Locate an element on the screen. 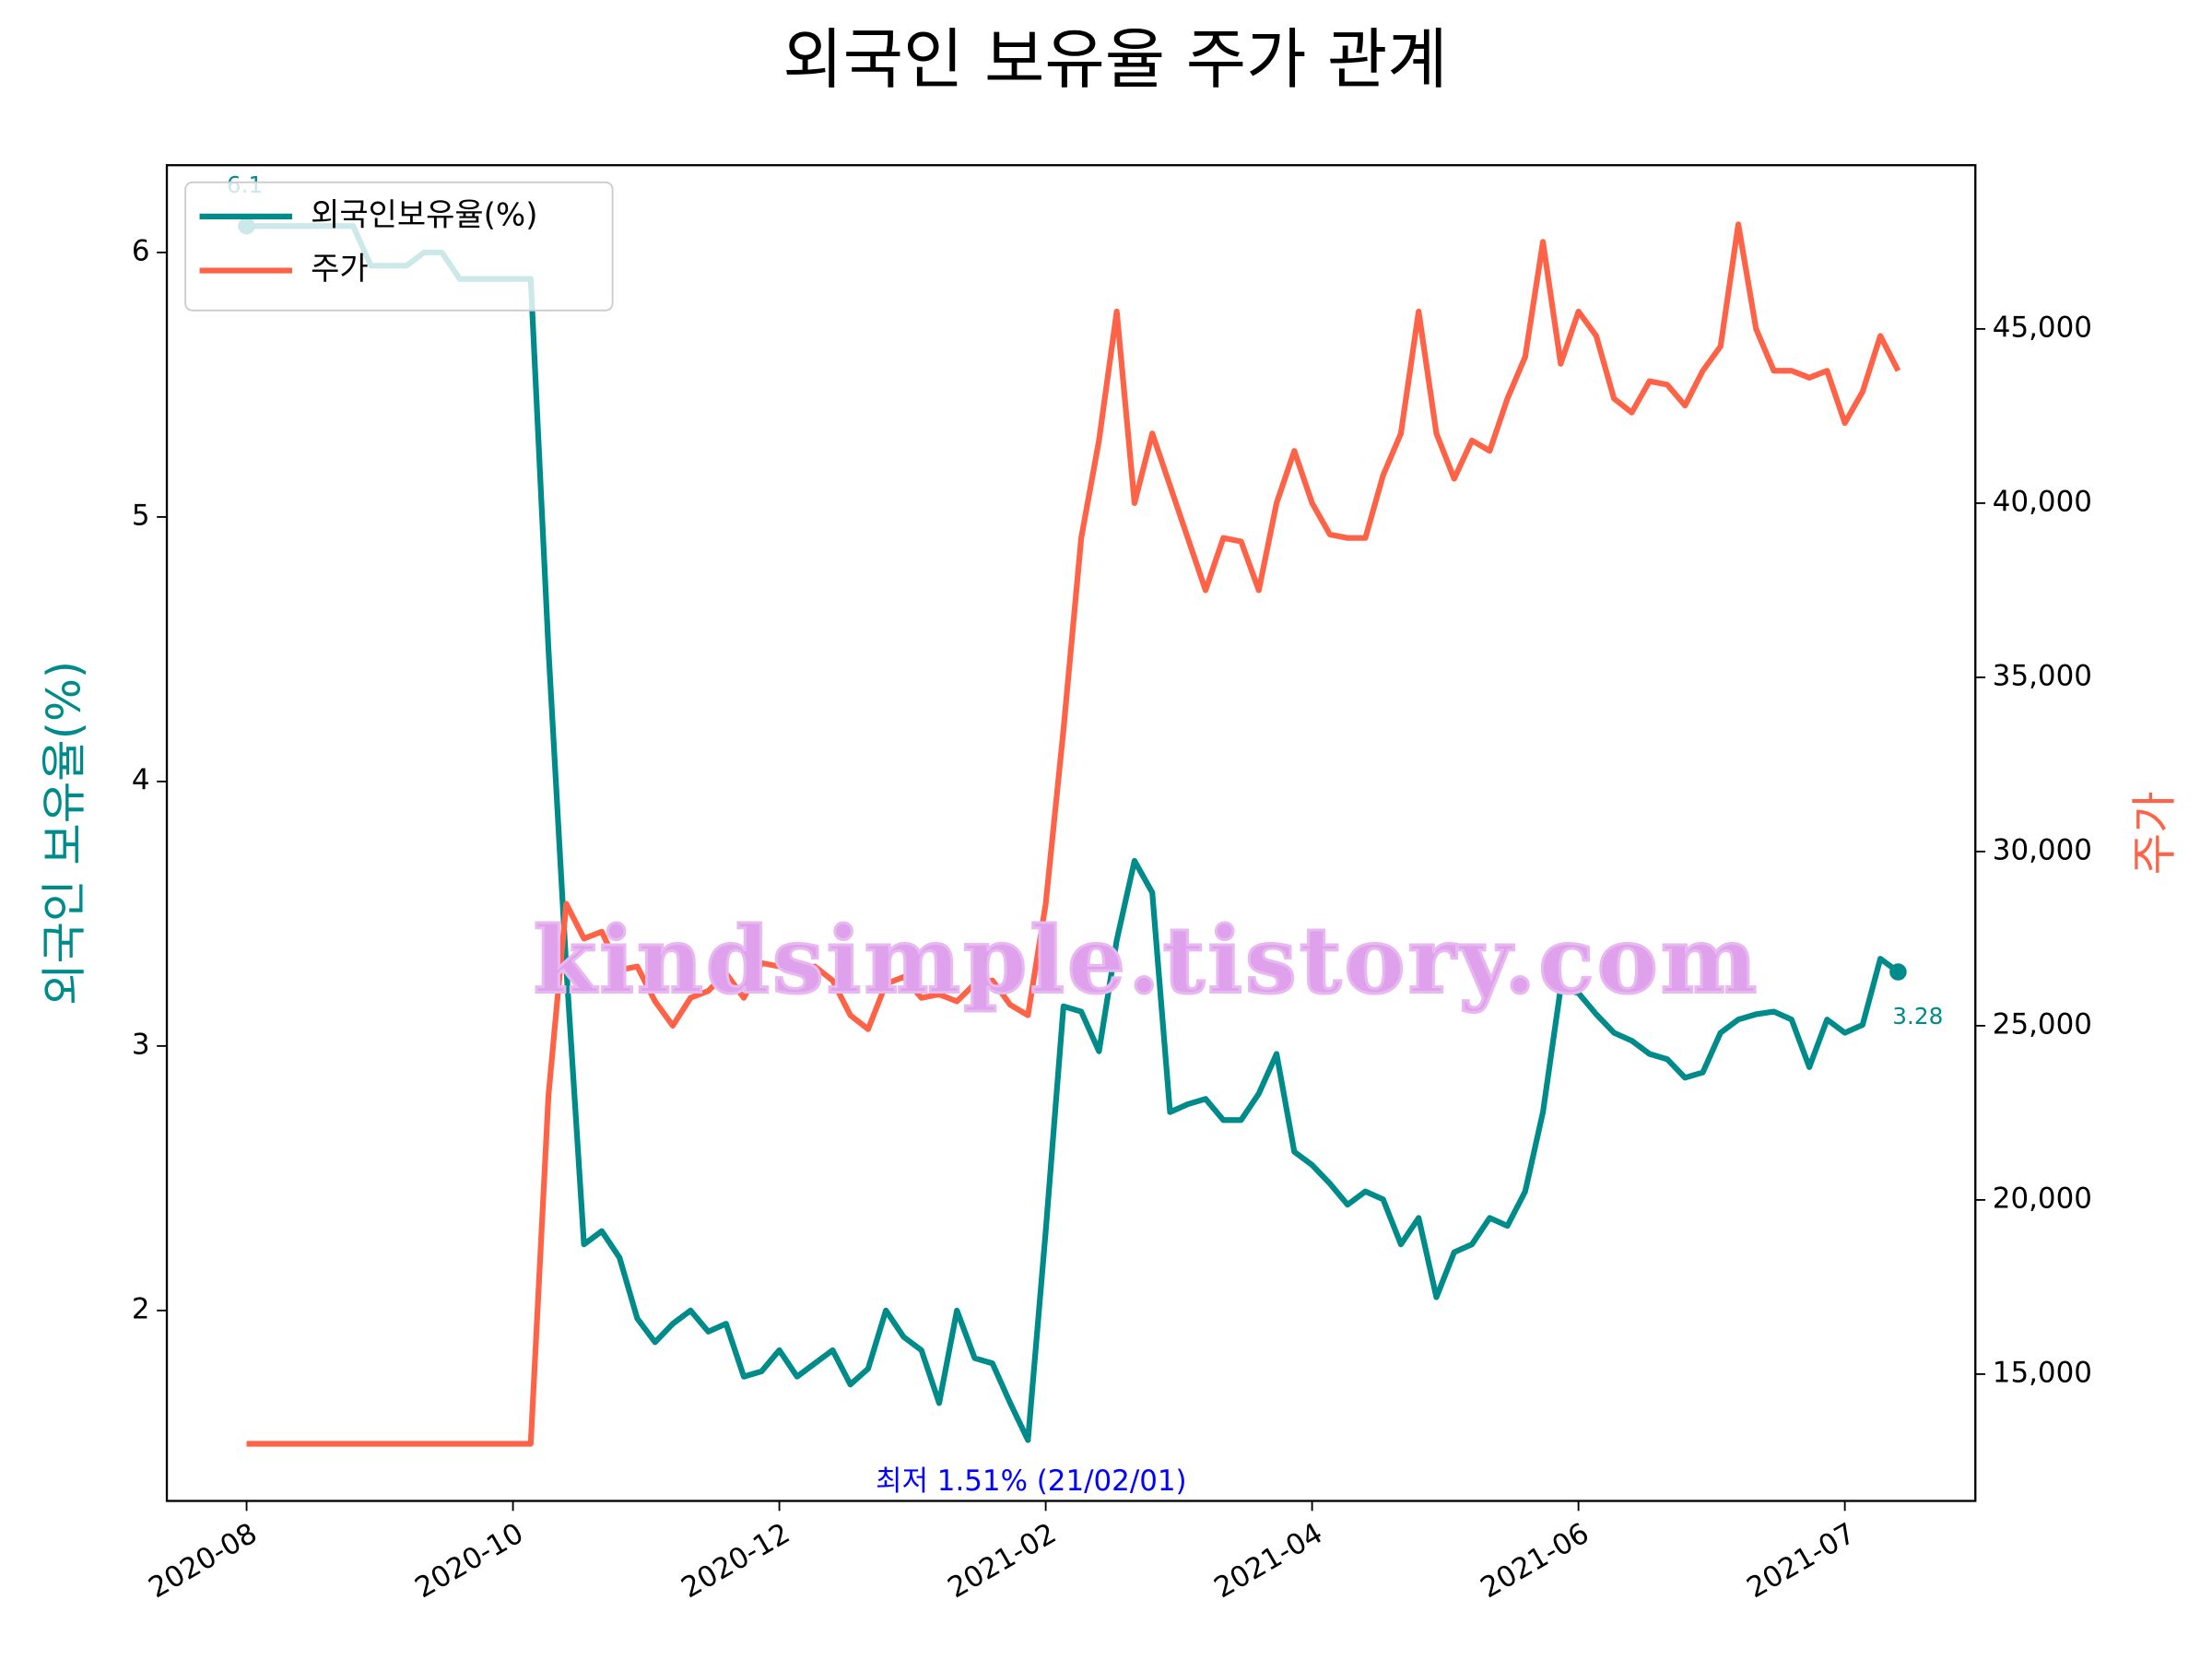 This screenshot has height=1659, width=2212. x-tick-label: 2020-10 is located at coordinates (469, 1561).